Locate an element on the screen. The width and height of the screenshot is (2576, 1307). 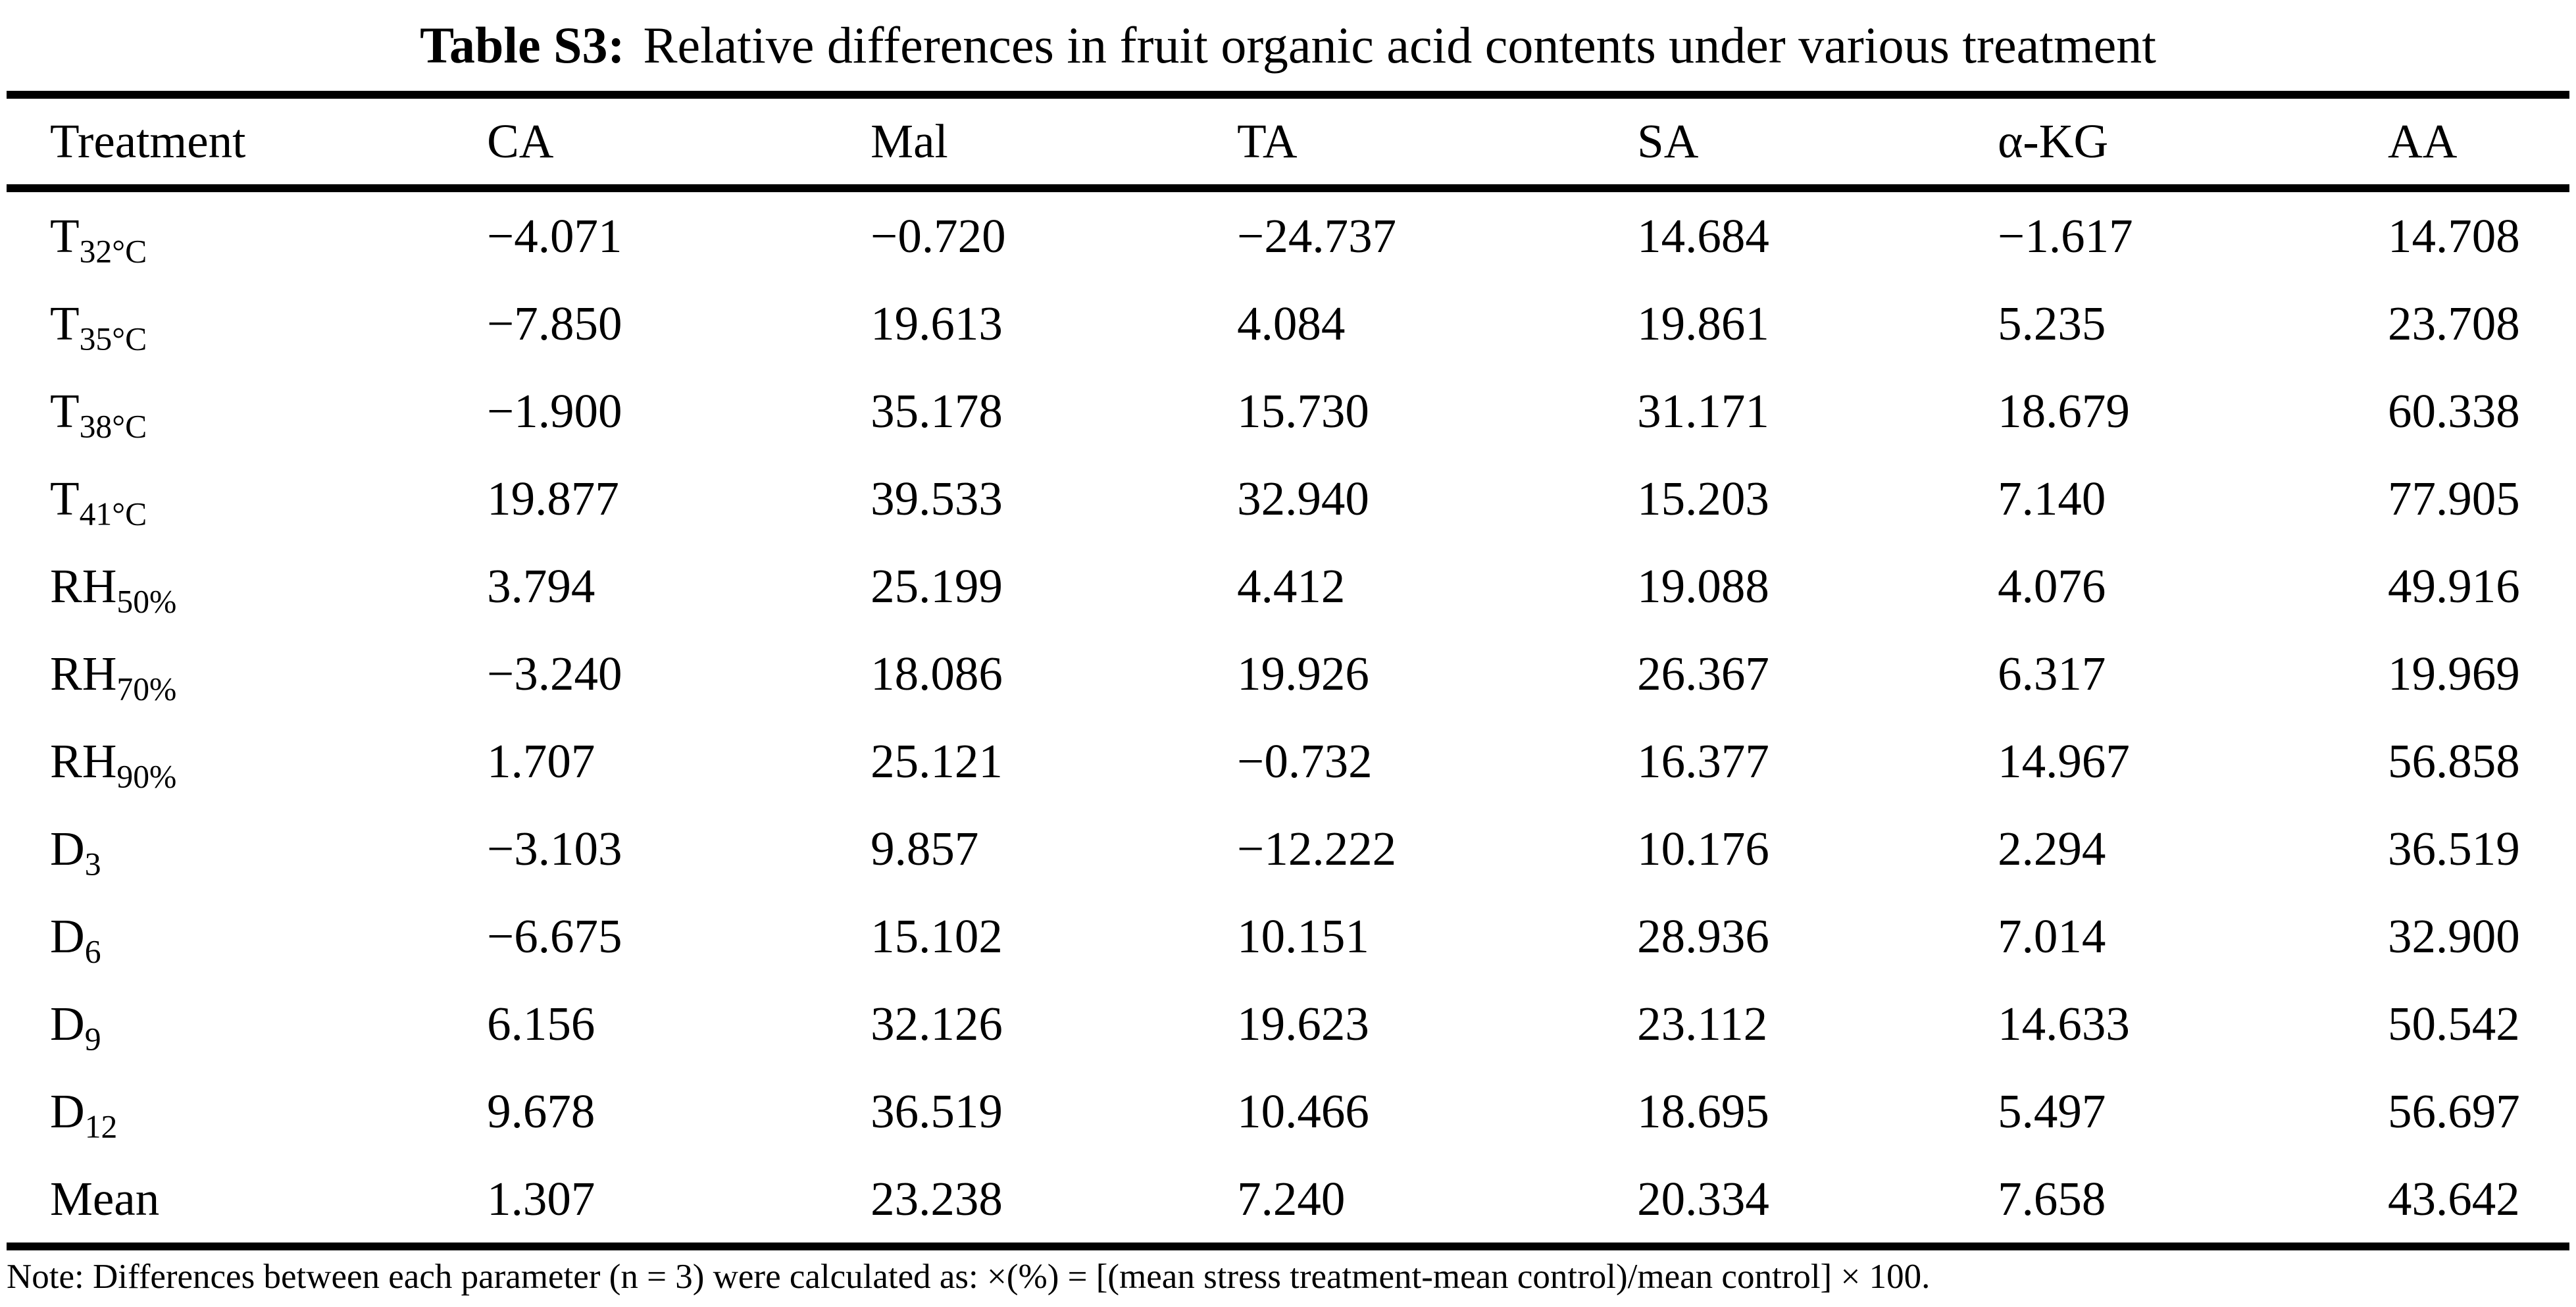
table-row: RH70% −3.240 18.086 19.926 26.367 6.317 19.969 is located at coordinates (1288, 674).